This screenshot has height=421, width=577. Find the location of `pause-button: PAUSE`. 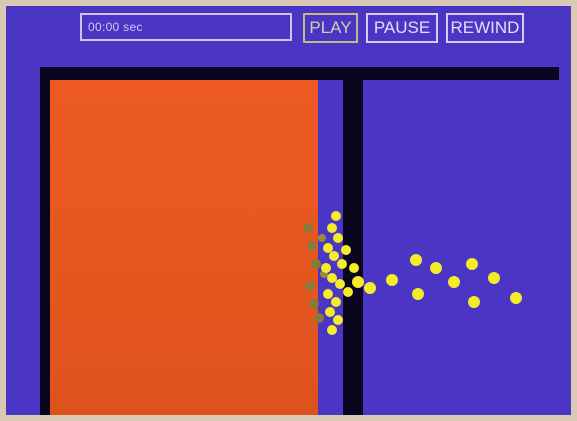

pause-button: PAUSE is located at coordinates (402, 28).